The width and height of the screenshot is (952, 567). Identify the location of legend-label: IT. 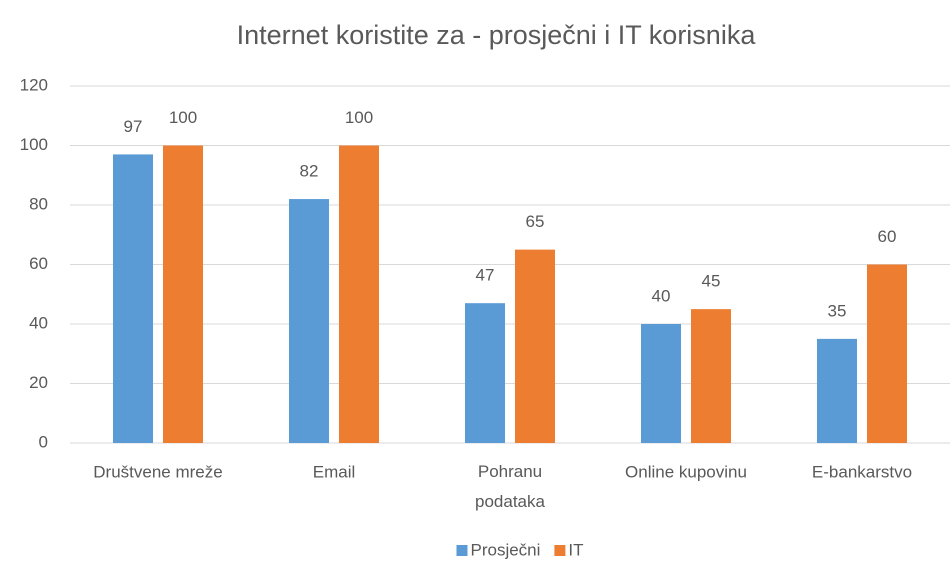
(575, 549).